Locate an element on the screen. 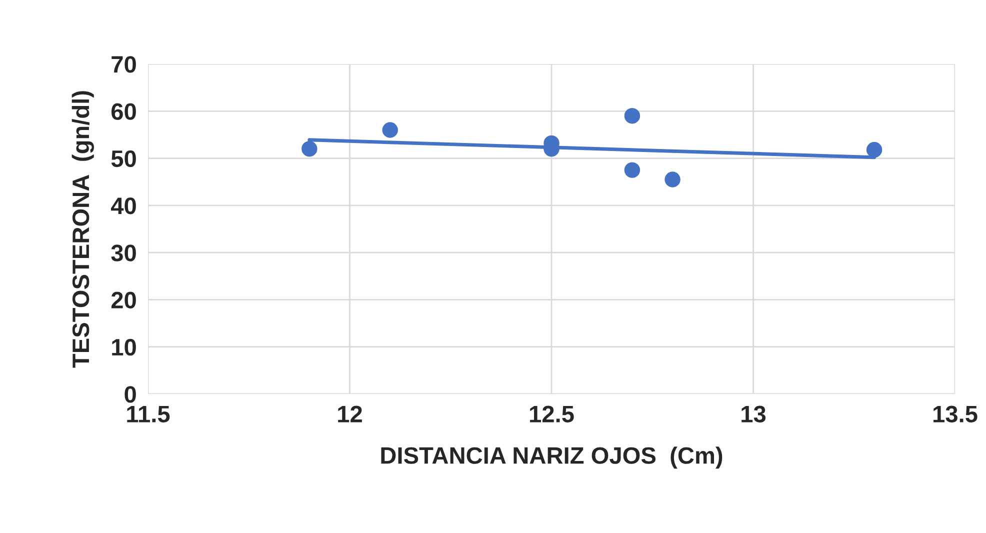 This screenshot has height=533, width=986. y-tick-label: 0 is located at coordinates (130, 394).